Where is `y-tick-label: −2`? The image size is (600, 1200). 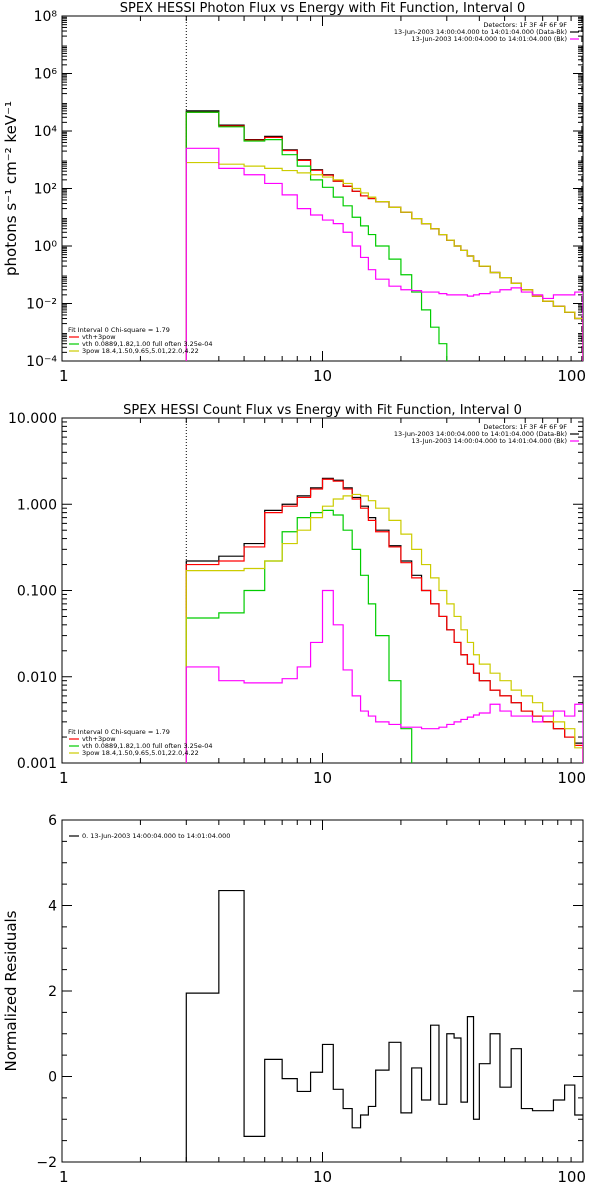
y-tick-label: −2 is located at coordinates (46, 1163).